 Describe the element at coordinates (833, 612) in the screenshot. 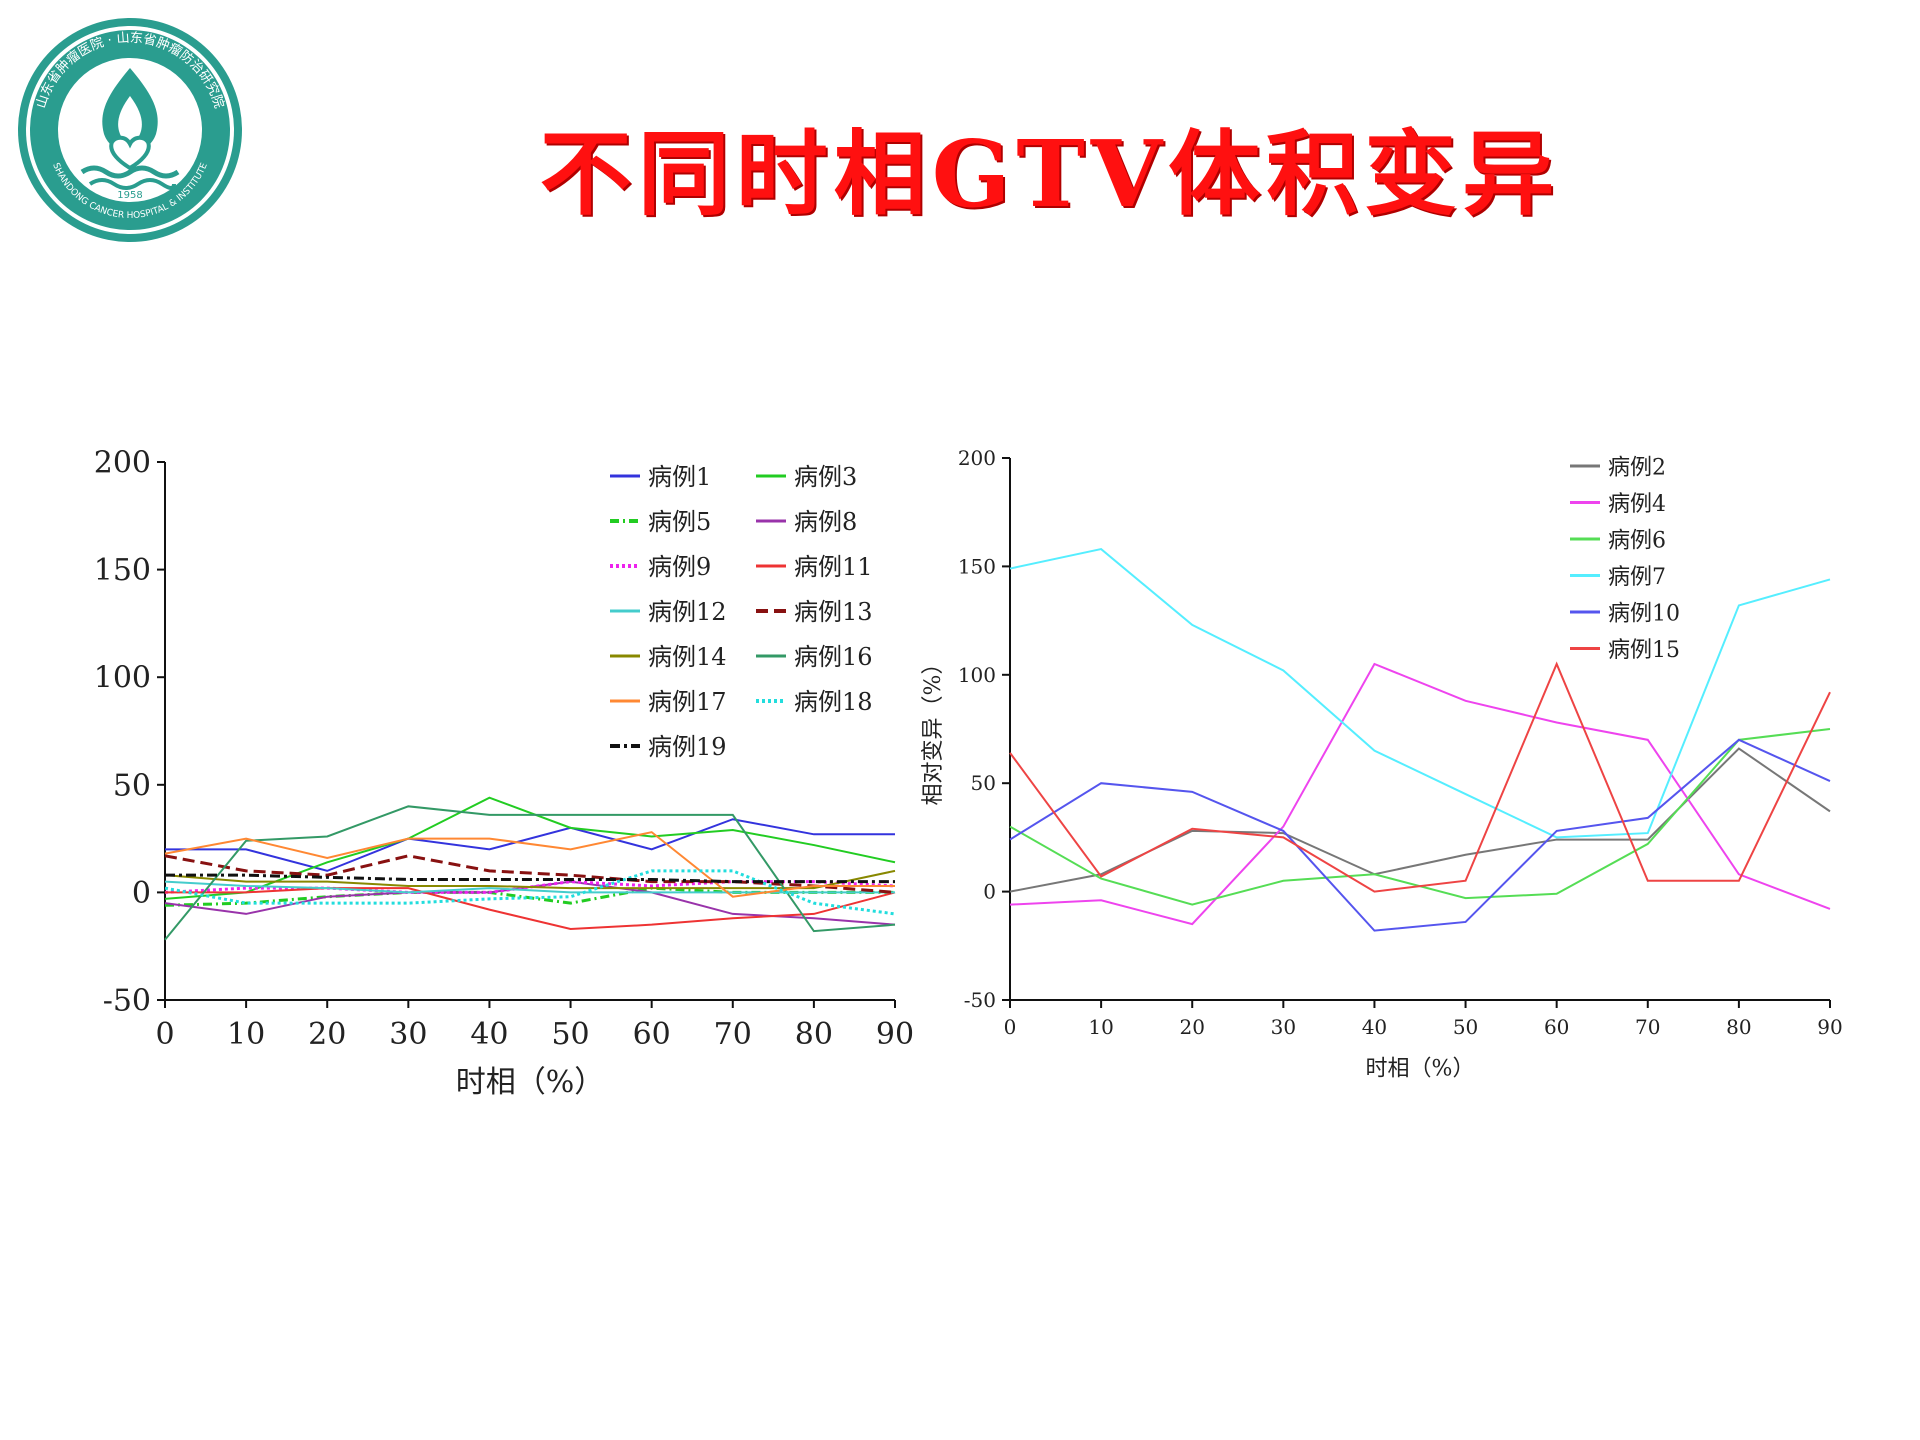

I see `legend-label: 病例13` at that location.